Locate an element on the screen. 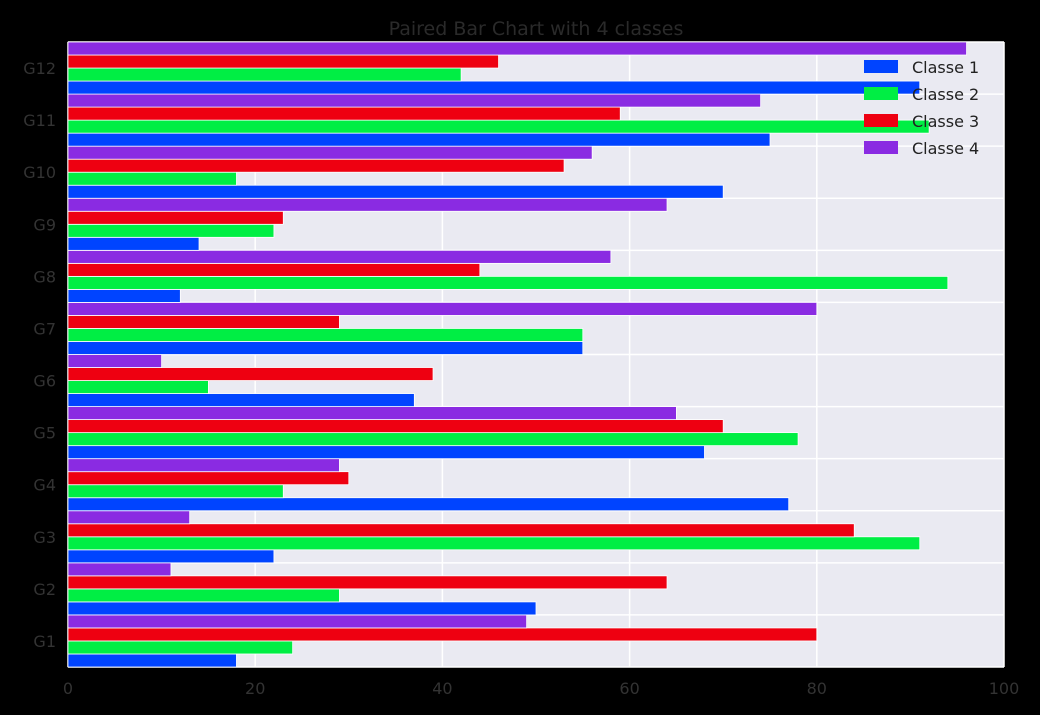 Image resolution: width=1040 pixels, height=715 pixels. legend-label: Classe 4 is located at coordinates (945, 148).